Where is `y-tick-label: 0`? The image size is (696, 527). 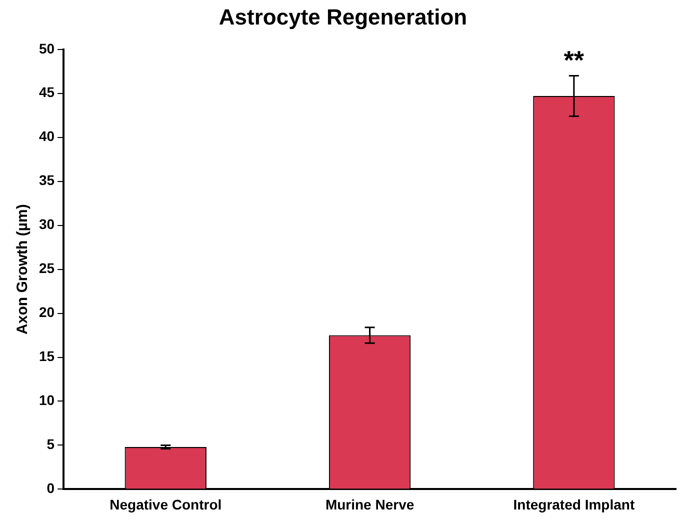 y-tick-label: 0 is located at coordinates (50, 488).